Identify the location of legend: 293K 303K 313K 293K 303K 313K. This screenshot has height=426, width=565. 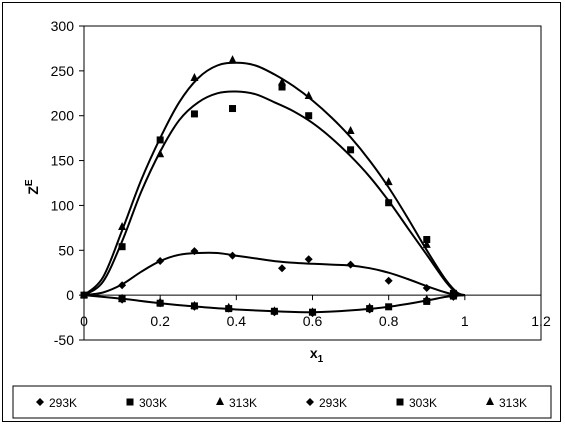
(282, 402).